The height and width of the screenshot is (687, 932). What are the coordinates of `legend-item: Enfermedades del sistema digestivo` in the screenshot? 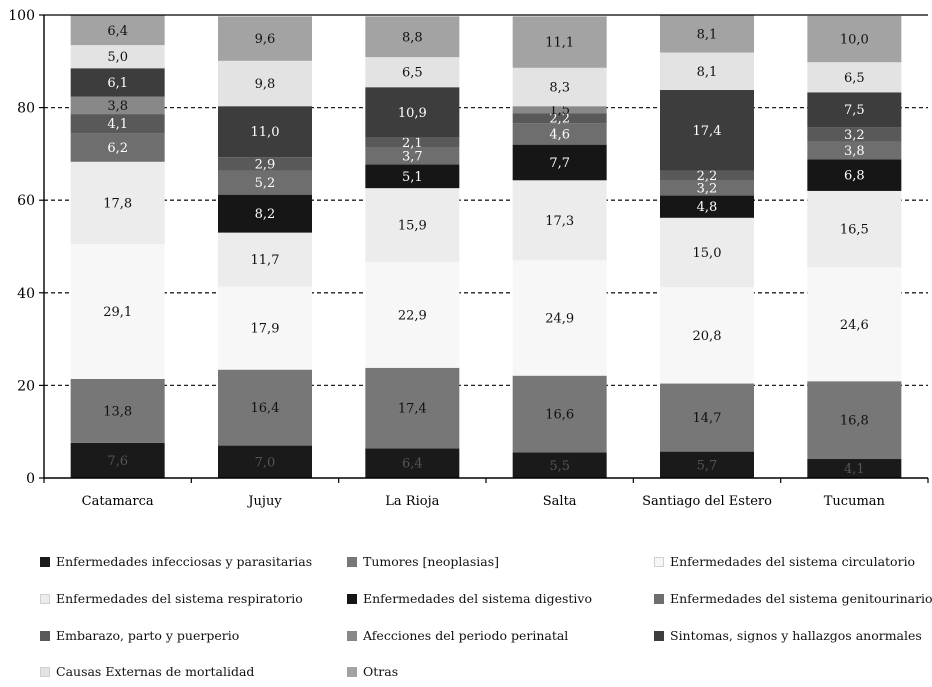 It's located at (469, 598).